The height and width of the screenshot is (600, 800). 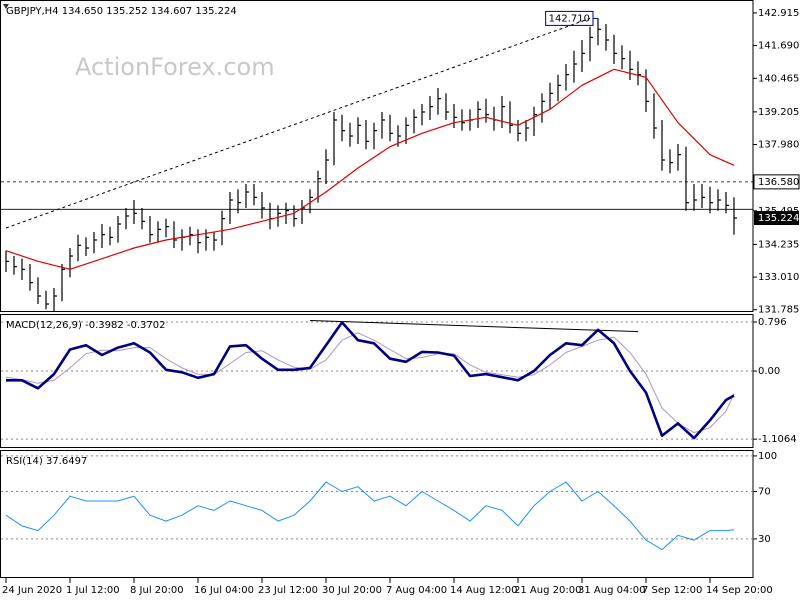 I want to click on x-tick-label: 24 Jun 2020, so click(x=32, y=590).